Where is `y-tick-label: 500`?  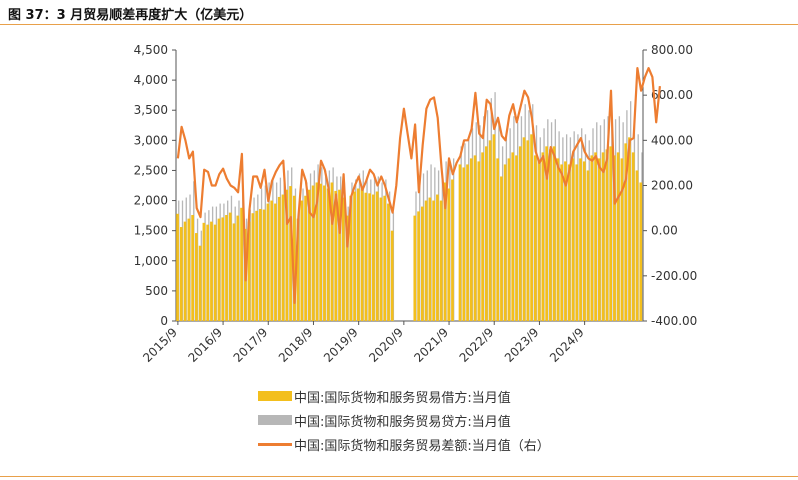
y-tick-label: 500 is located at coordinates (156, 291).